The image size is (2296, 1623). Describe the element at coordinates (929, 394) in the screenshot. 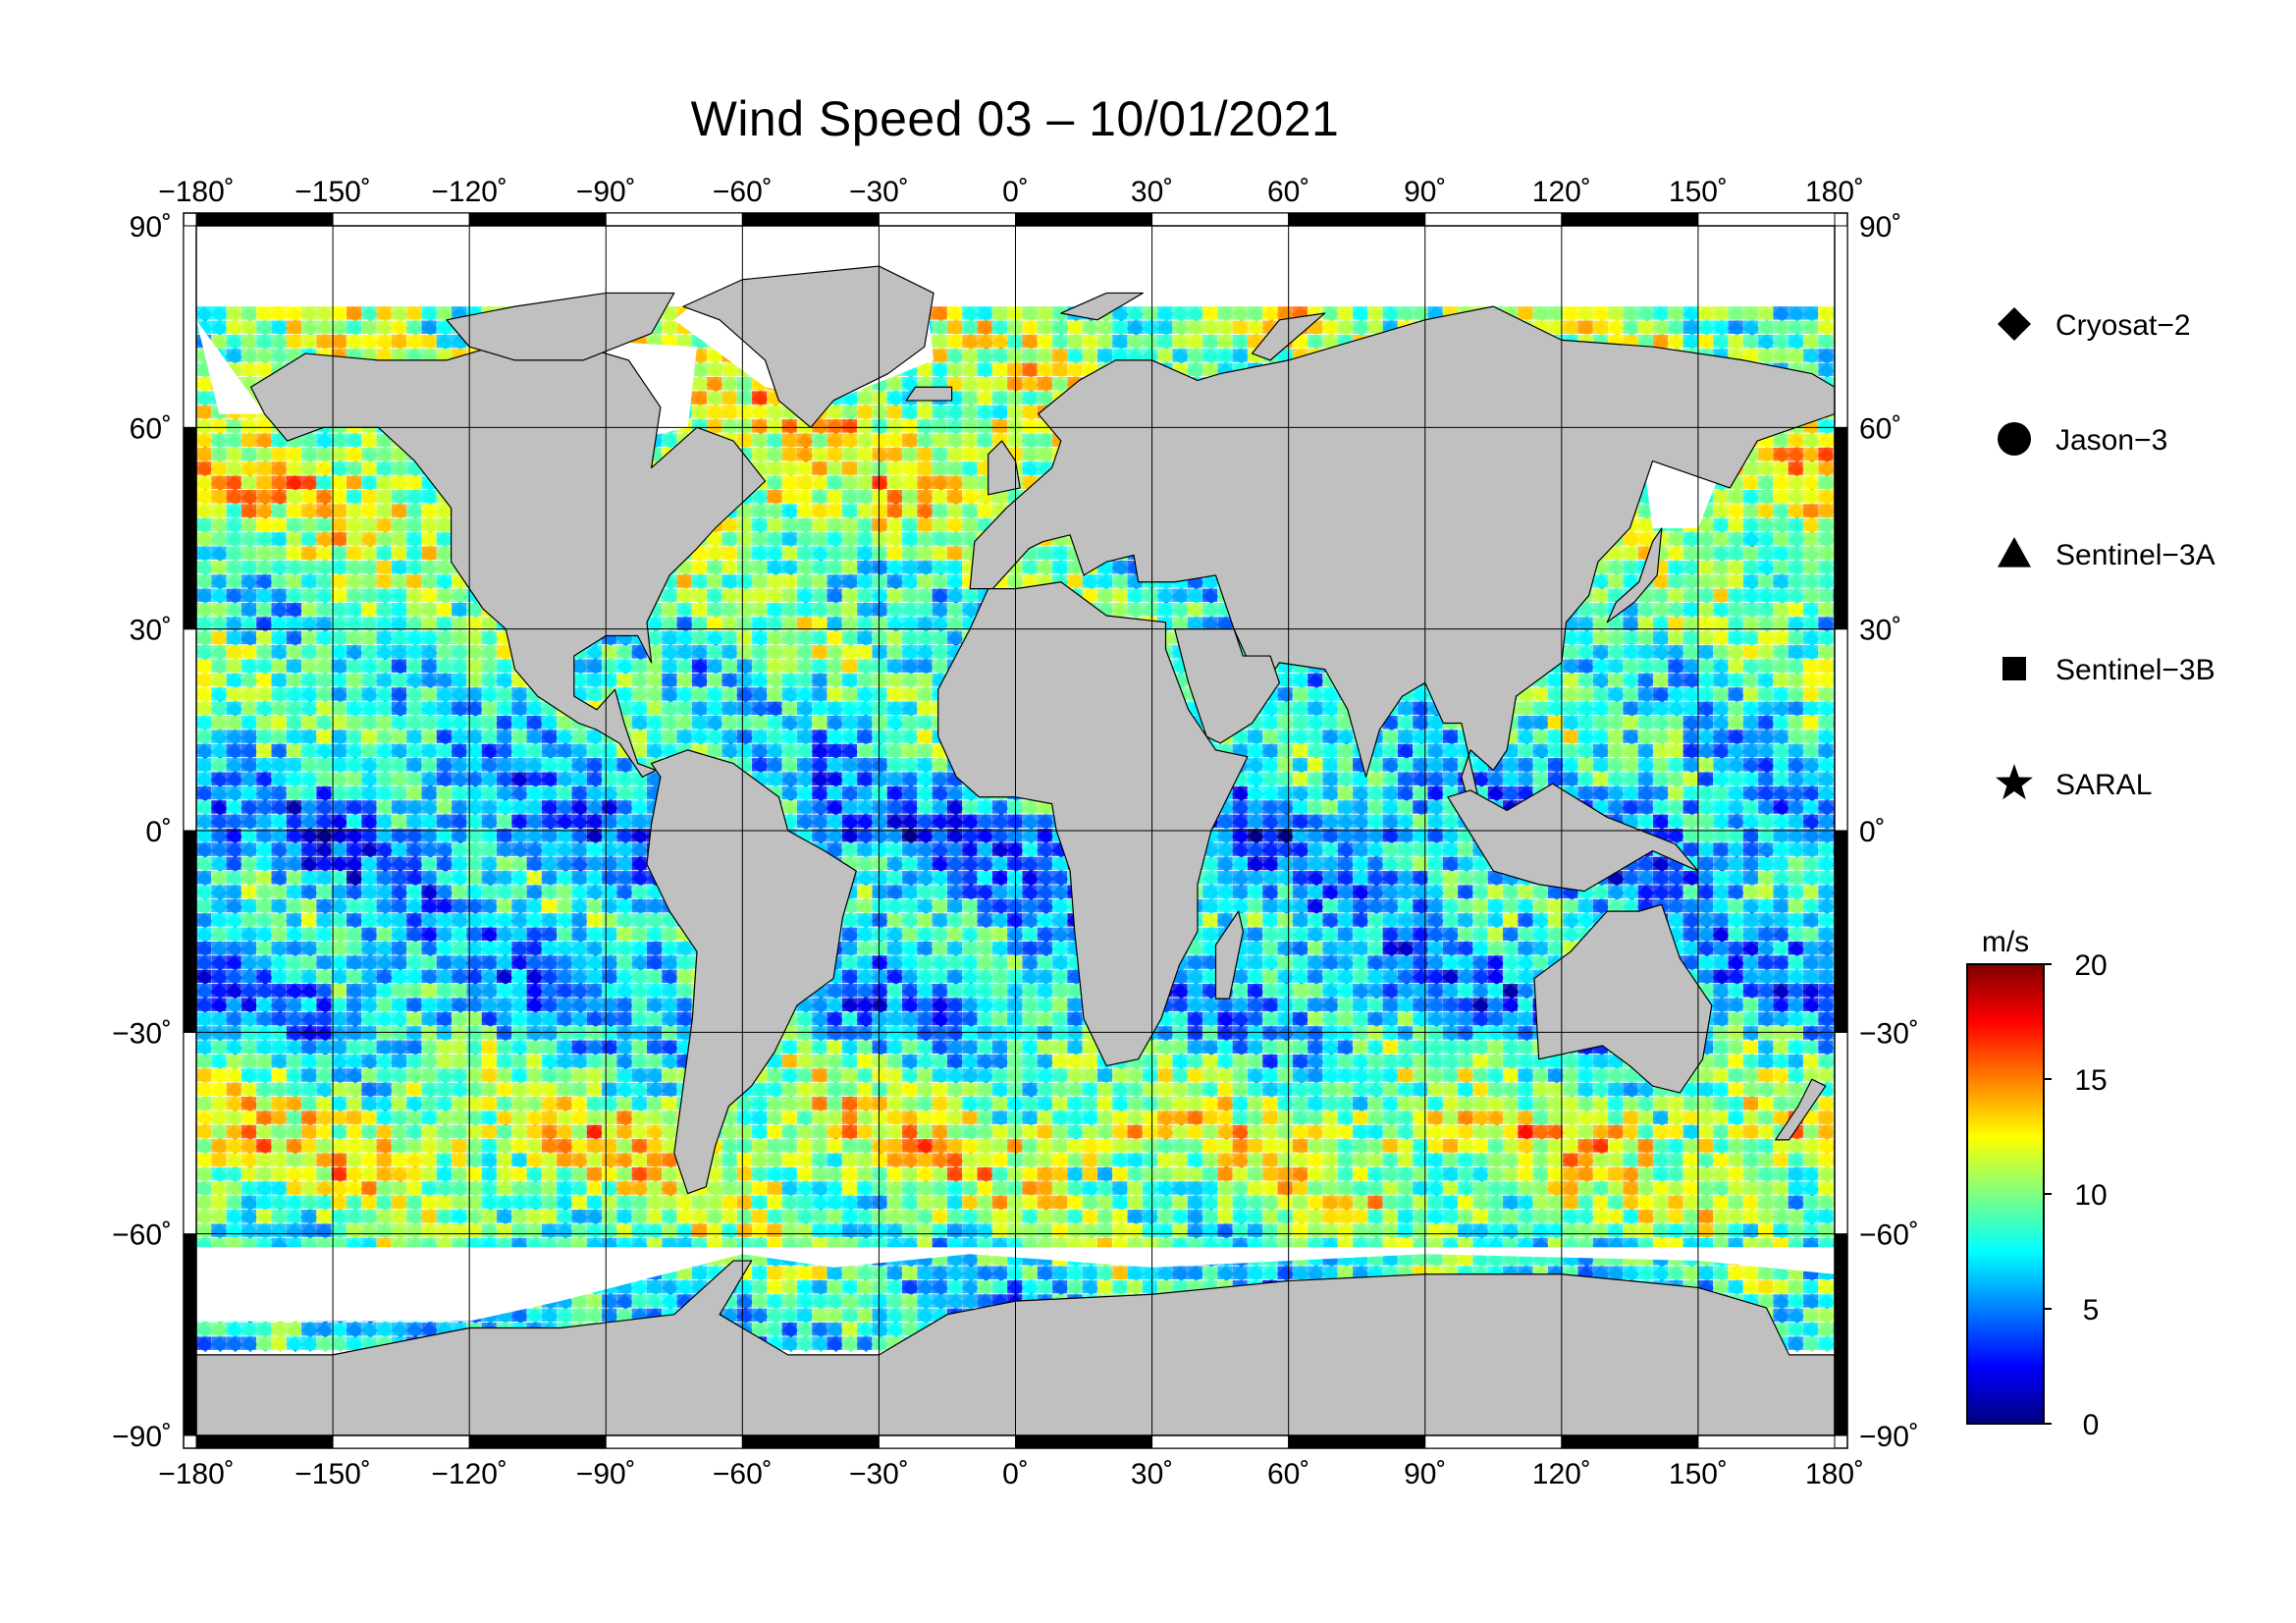

I see `land-iceland` at that location.